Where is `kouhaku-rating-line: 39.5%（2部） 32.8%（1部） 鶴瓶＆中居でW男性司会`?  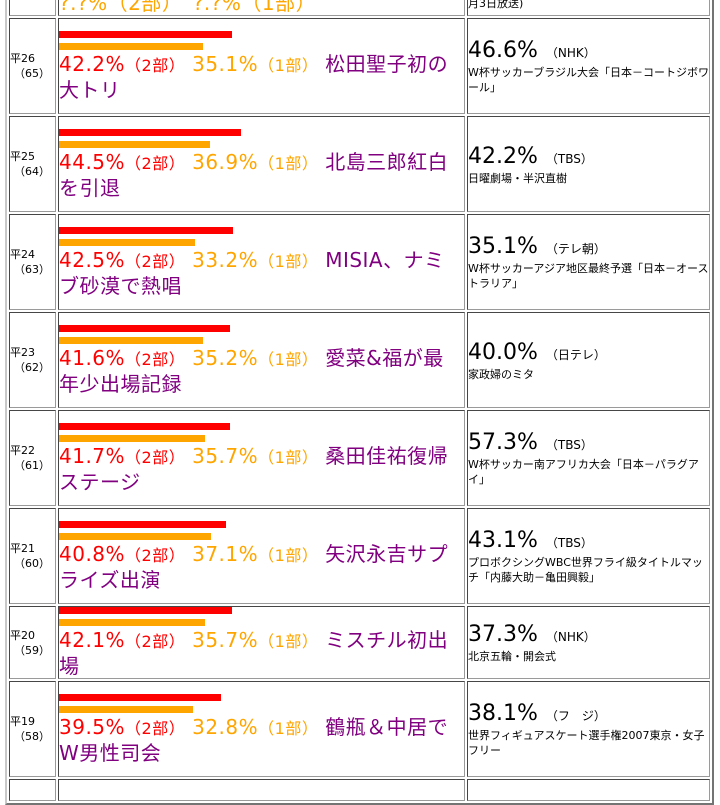
kouhaku-rating-line: 39.5%（2部） 32.8%（1部） 鶴瓶＆中居でW男性司会 is located at coordinates (261, 740).